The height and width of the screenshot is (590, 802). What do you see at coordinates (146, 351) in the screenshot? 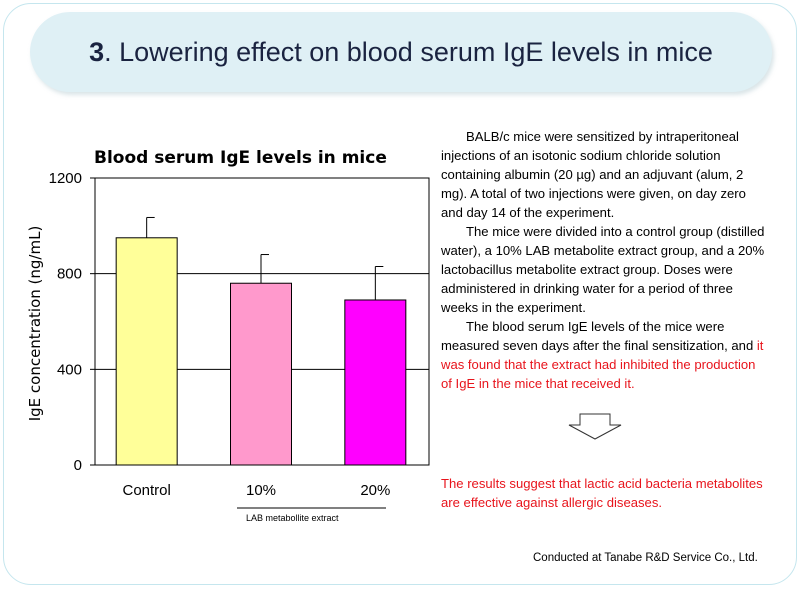
I see `bar-control` at bounding box center [146, 351].